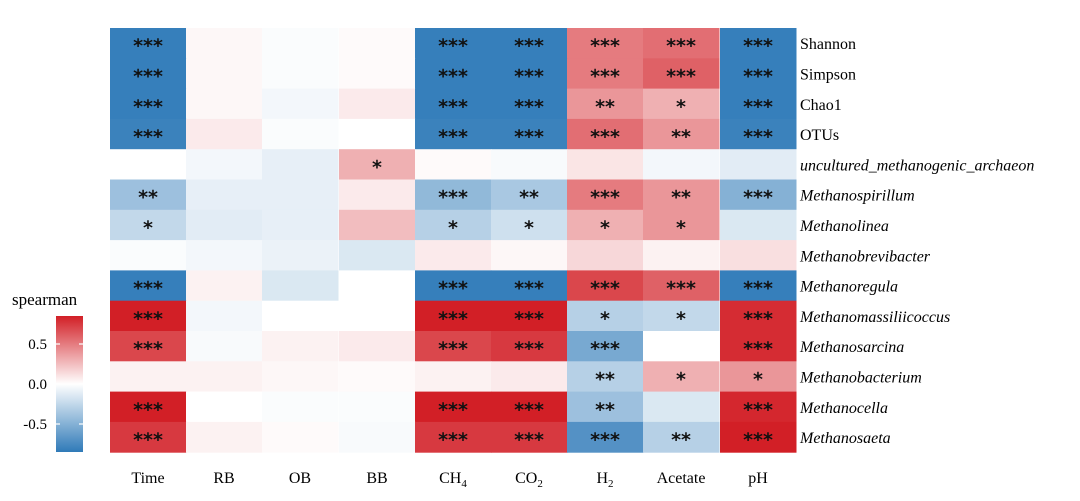 The width and height of the screenshot is (1080, 501). I want to click on y-tick-label: Chao1, so click(821, 105).